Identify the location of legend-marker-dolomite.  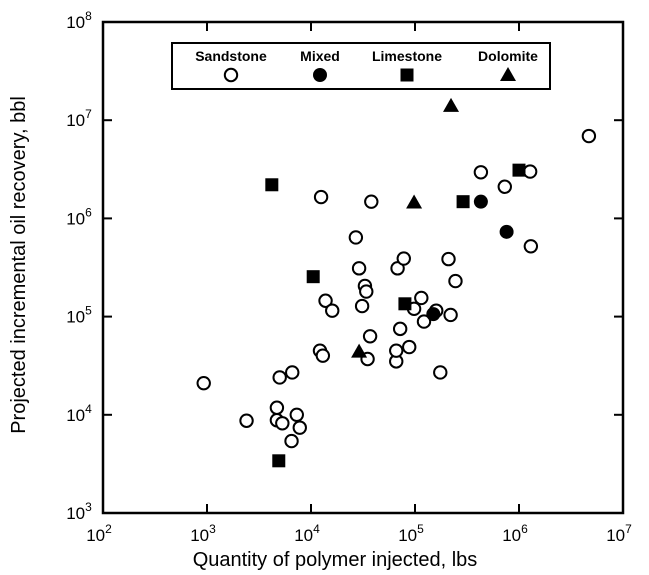
(508, 74).